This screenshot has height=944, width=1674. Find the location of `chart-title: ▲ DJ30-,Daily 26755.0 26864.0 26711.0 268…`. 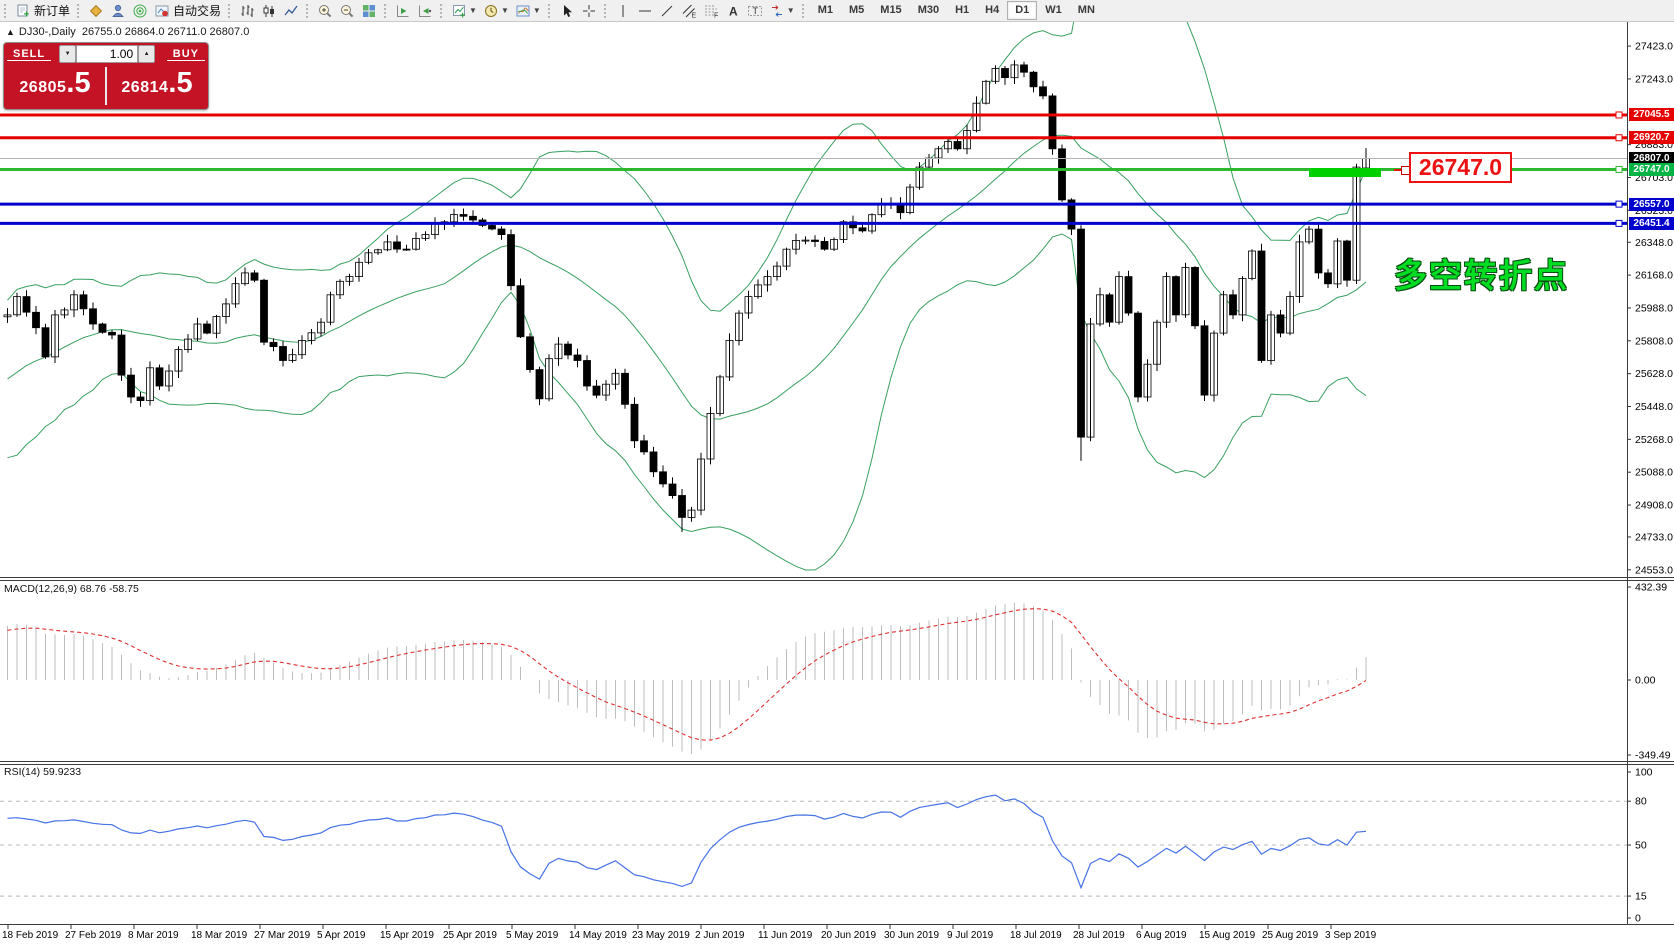

chart-title: ▲ DJ30-,Daily 26755.0 26864.0 26711.0 268… is located at coordinates (127, 32).